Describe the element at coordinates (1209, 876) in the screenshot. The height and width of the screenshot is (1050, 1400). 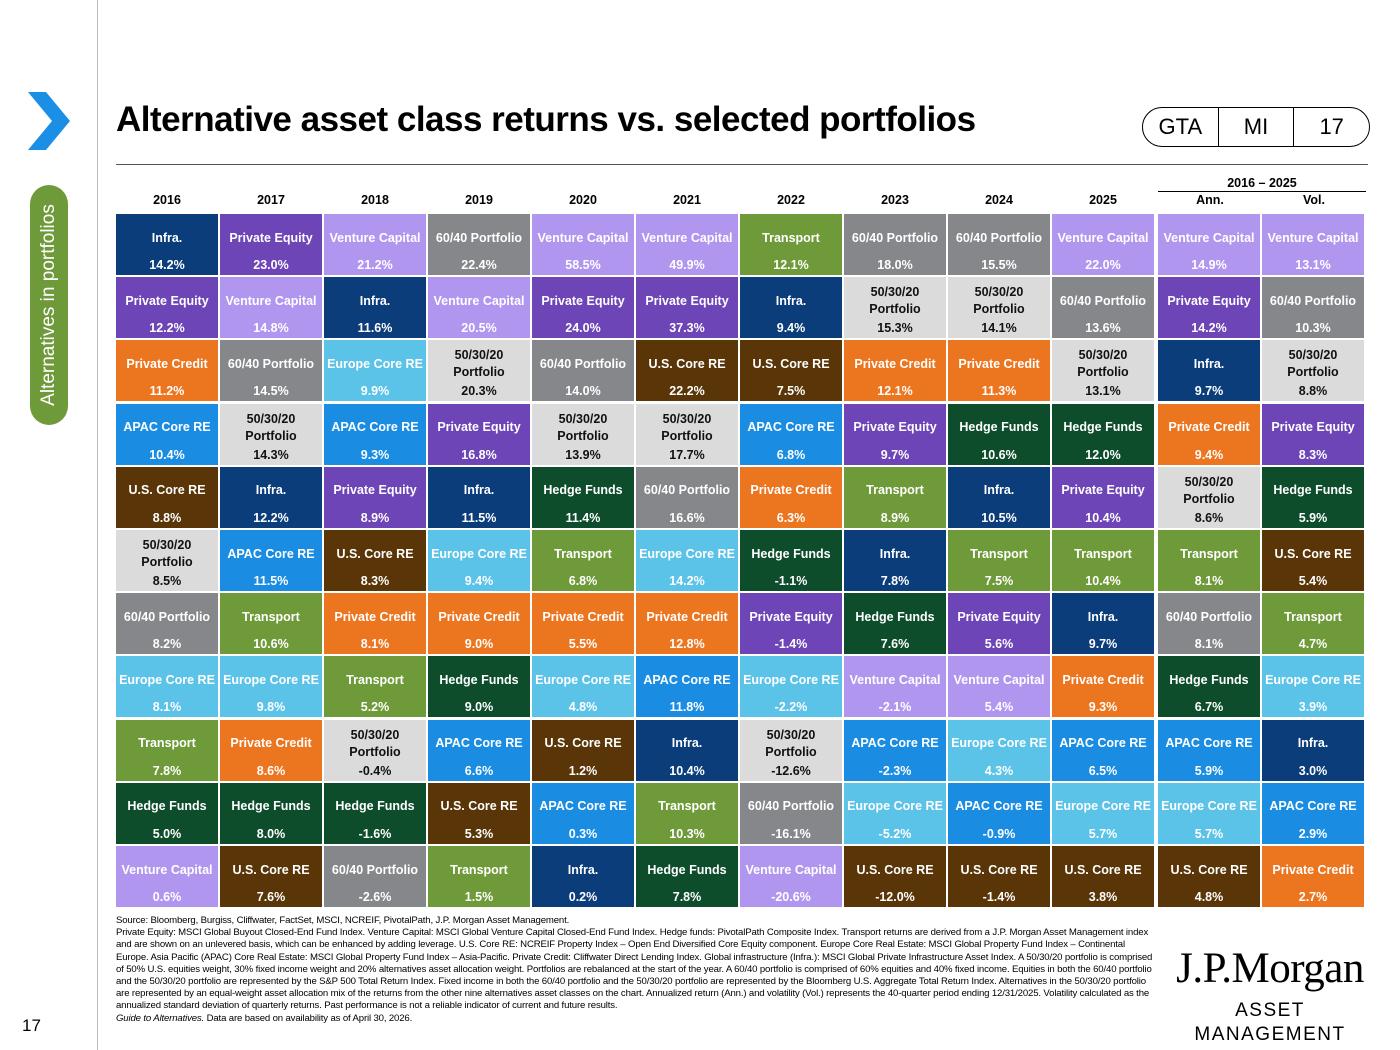
I see `quilt-cell: U.S. Core RE 4.8%` at that location.